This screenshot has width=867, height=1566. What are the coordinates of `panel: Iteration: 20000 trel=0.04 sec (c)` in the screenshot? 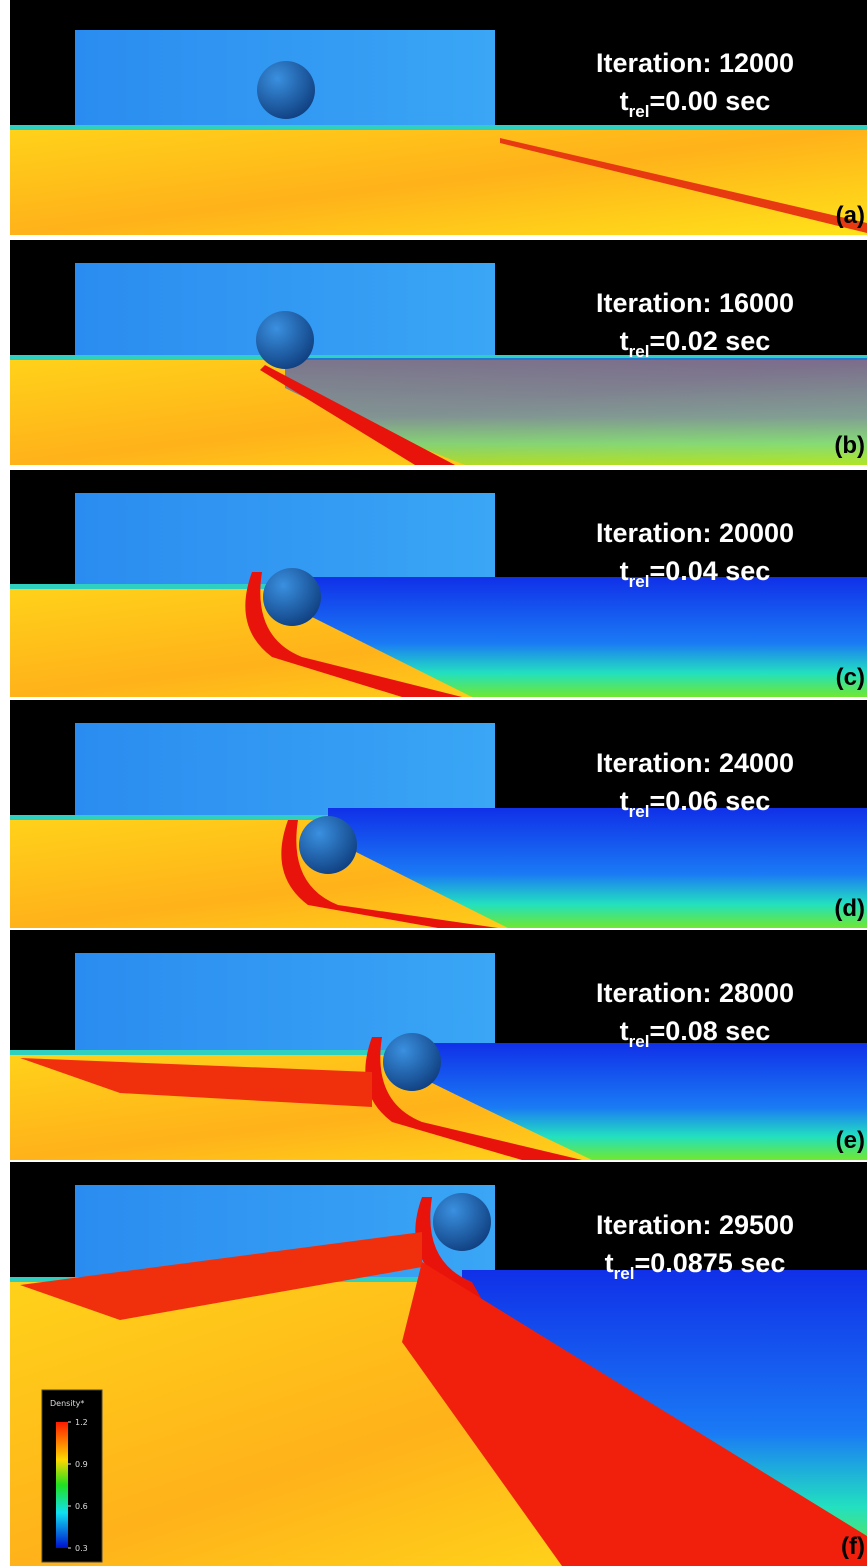 It's located at (438, 583).